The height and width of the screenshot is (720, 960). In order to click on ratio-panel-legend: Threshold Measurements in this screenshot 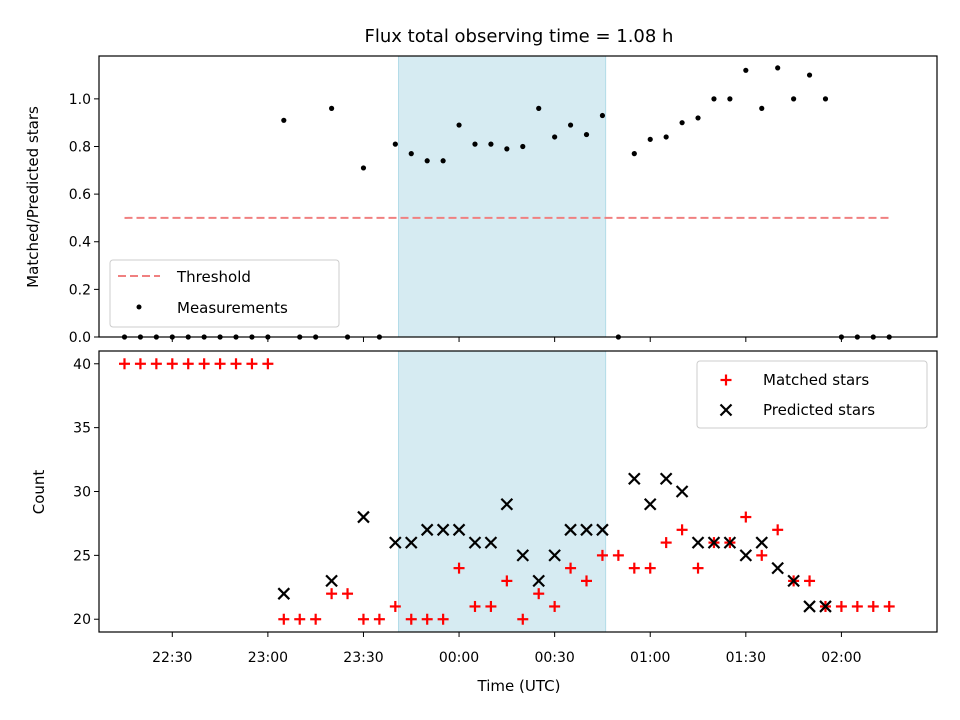, I will do `click(224, 293)`.